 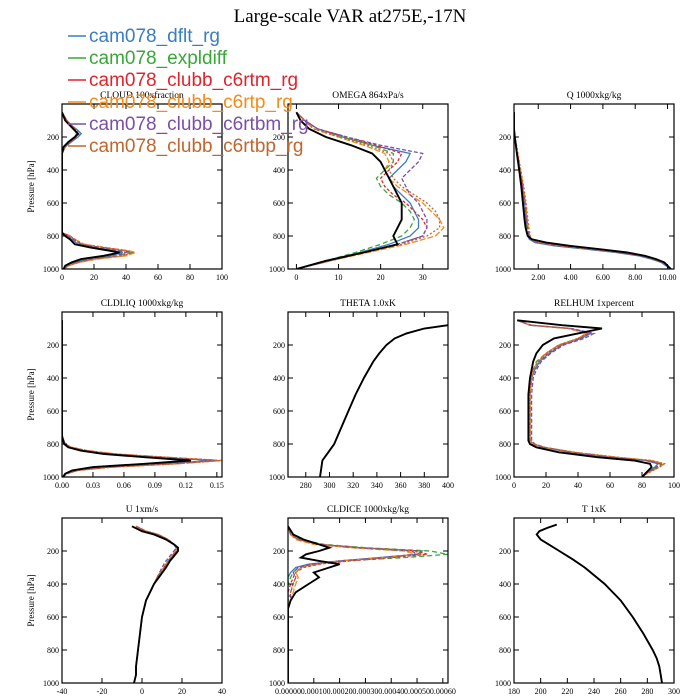 What do you see at coordinates (443, 691) in the screenshot?
I see `x-tick-label: 0.00060` at bounding box center [443, 691].